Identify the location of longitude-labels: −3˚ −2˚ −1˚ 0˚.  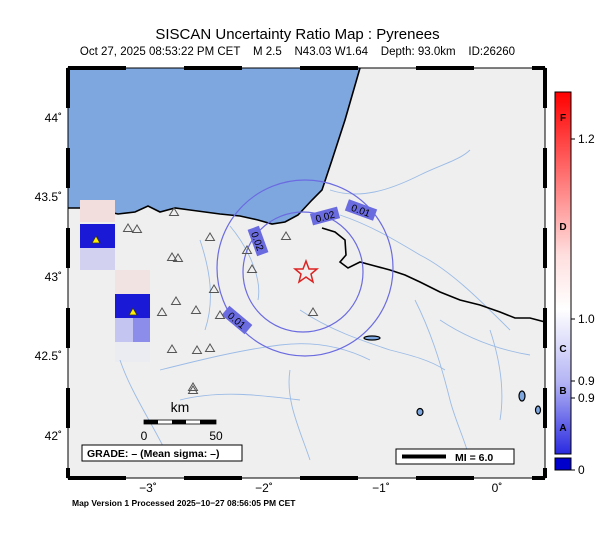
(320, 488).